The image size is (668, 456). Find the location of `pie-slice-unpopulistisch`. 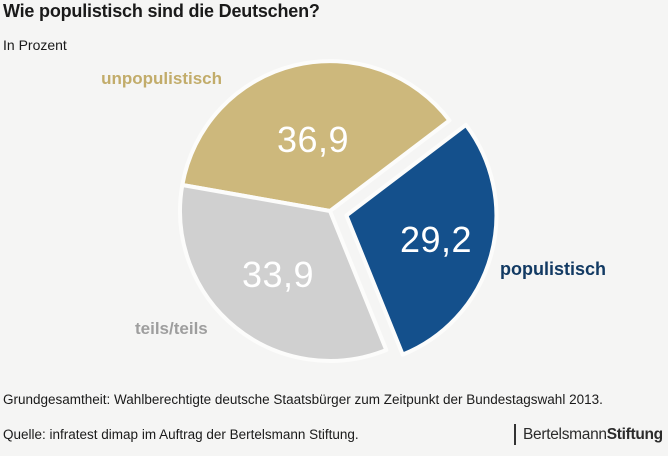

pie-slice-unpopulistisch is located at coordinates (316, 136).